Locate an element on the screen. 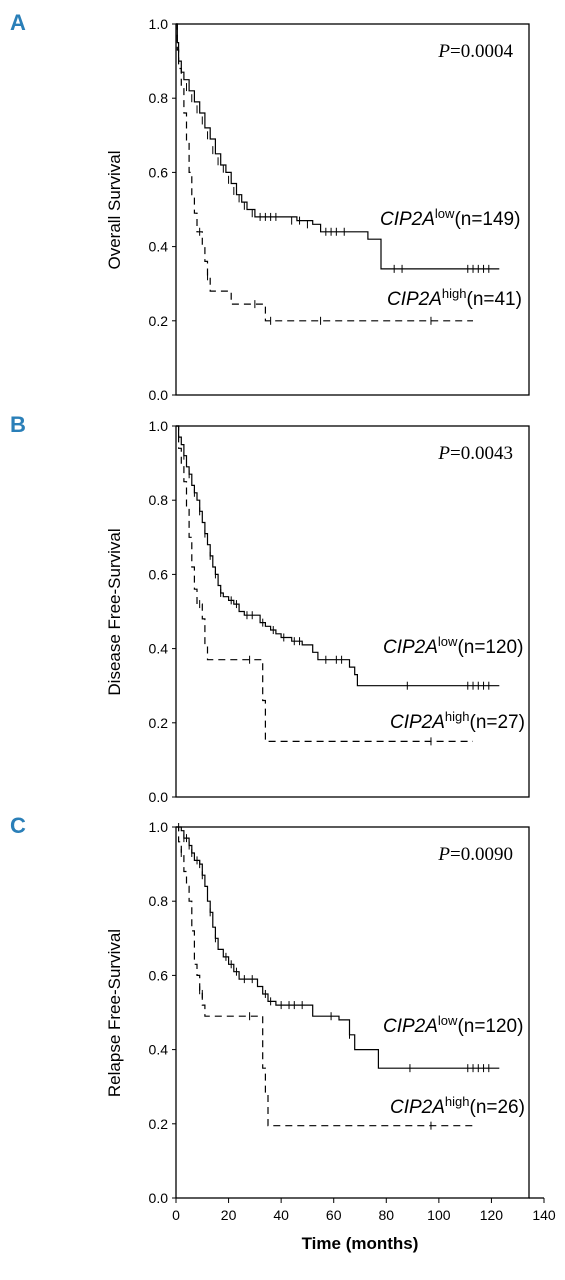 This screenshot has height=1280, width=565. panel-letter-b: B is located at coordinates (18, 424).